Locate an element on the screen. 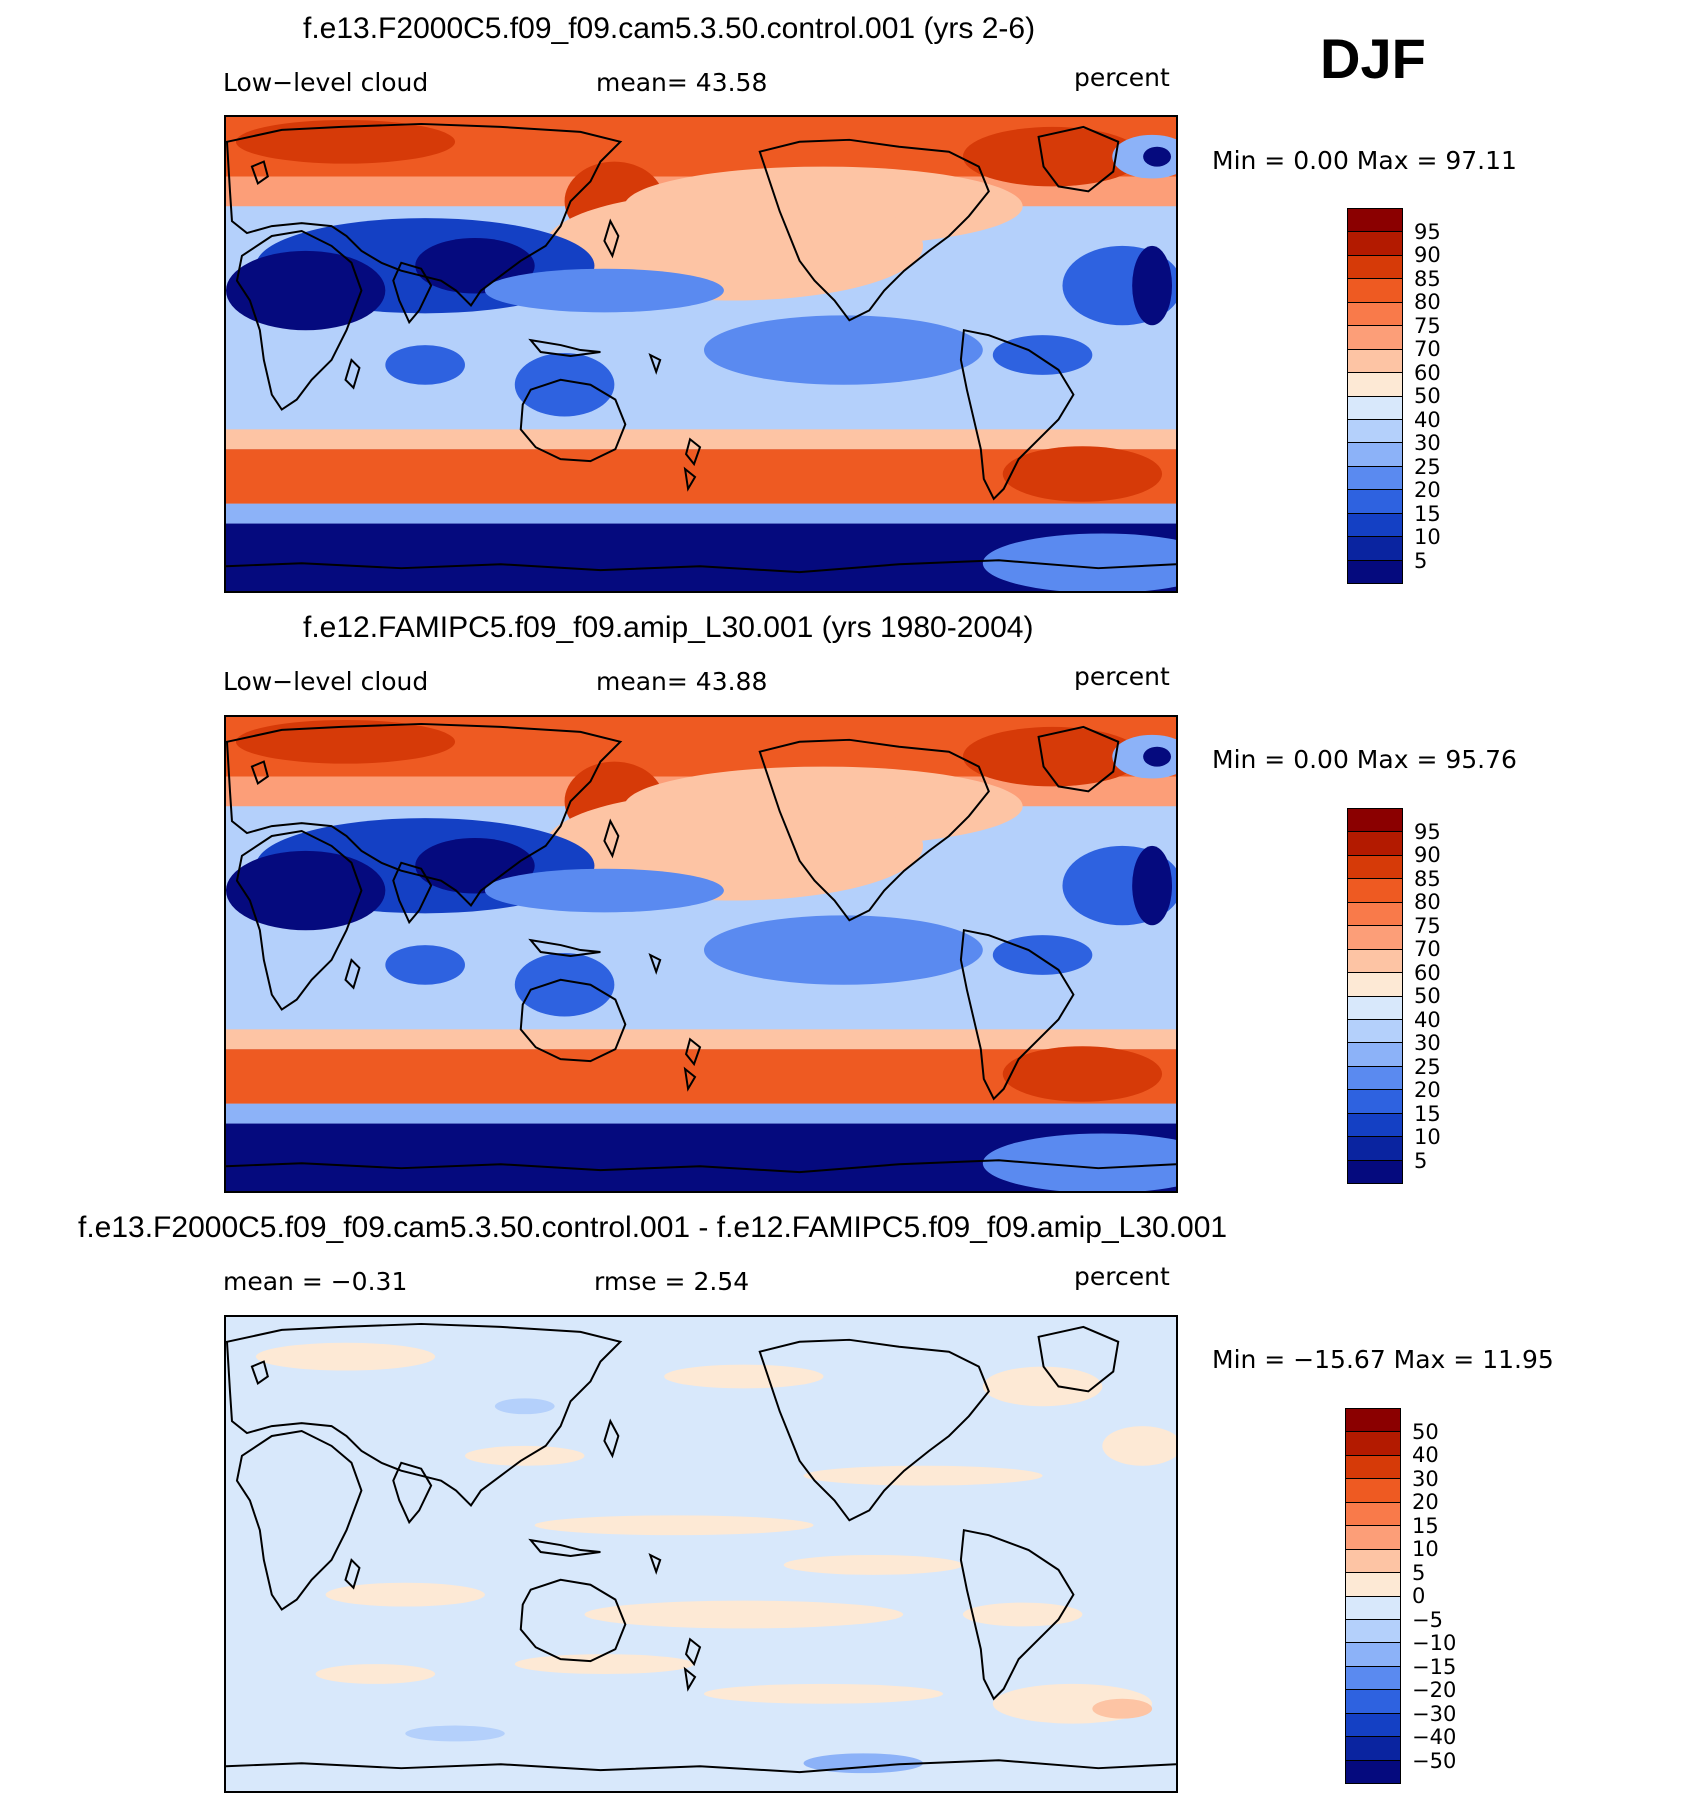 This screenshot has height=1793, width=1685. panel-2-colorbar is located at coordinates (1375, 996).